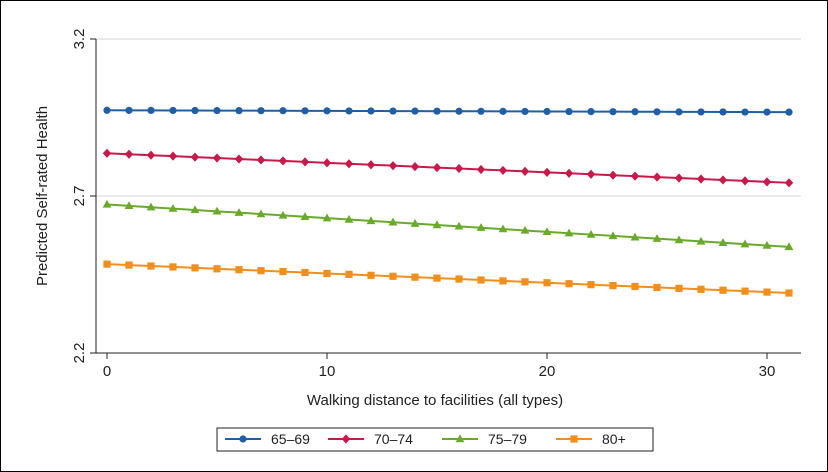  What do you see at coordinates (767, 371) in the screenshot?
I see `x-tick-label-3: 30` at bounding box center [767, 371].